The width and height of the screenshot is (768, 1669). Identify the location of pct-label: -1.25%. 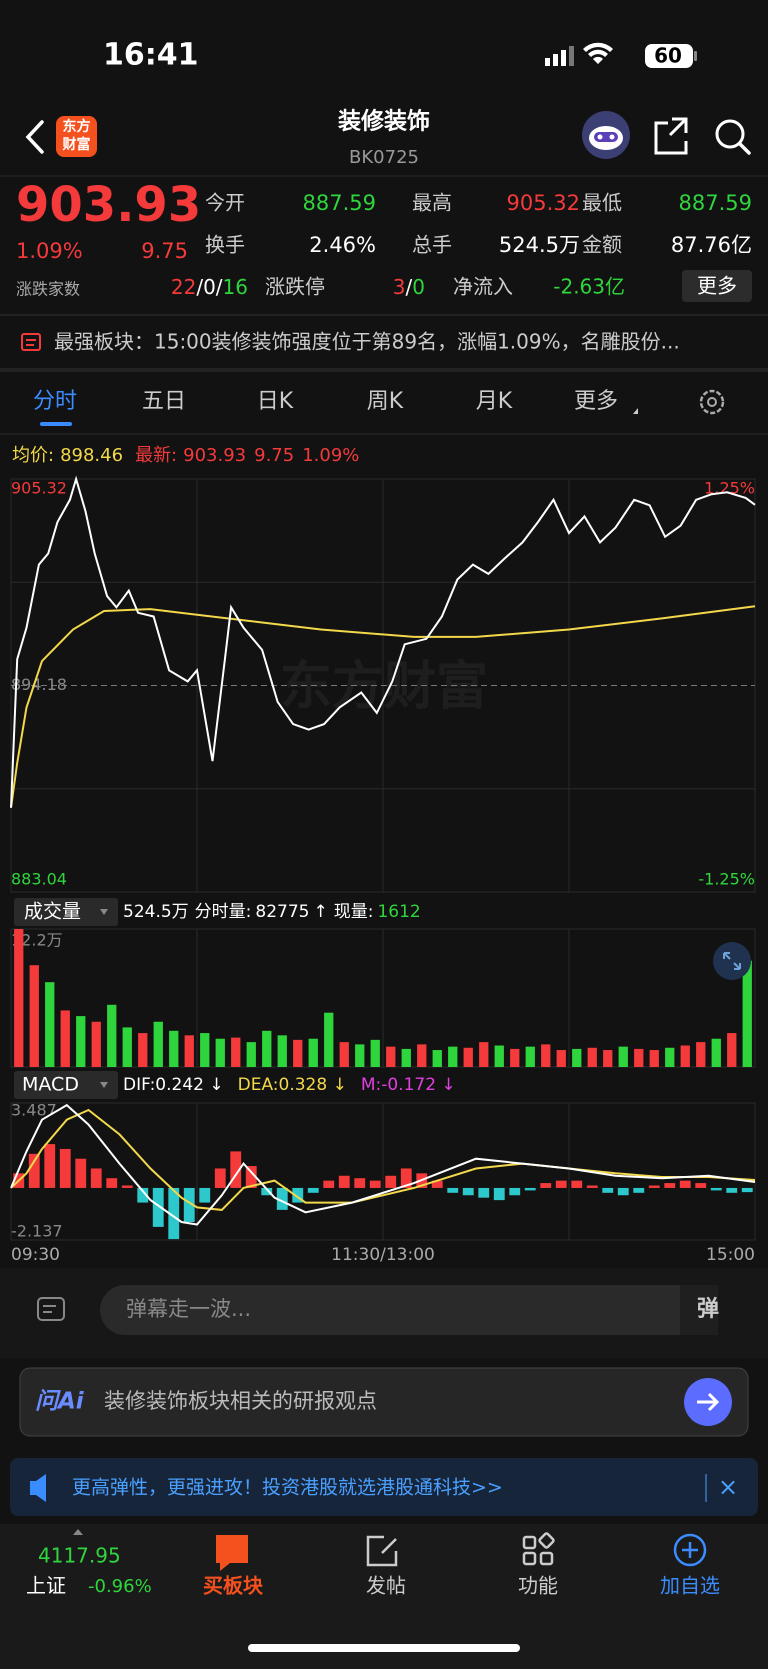
(726, 879).